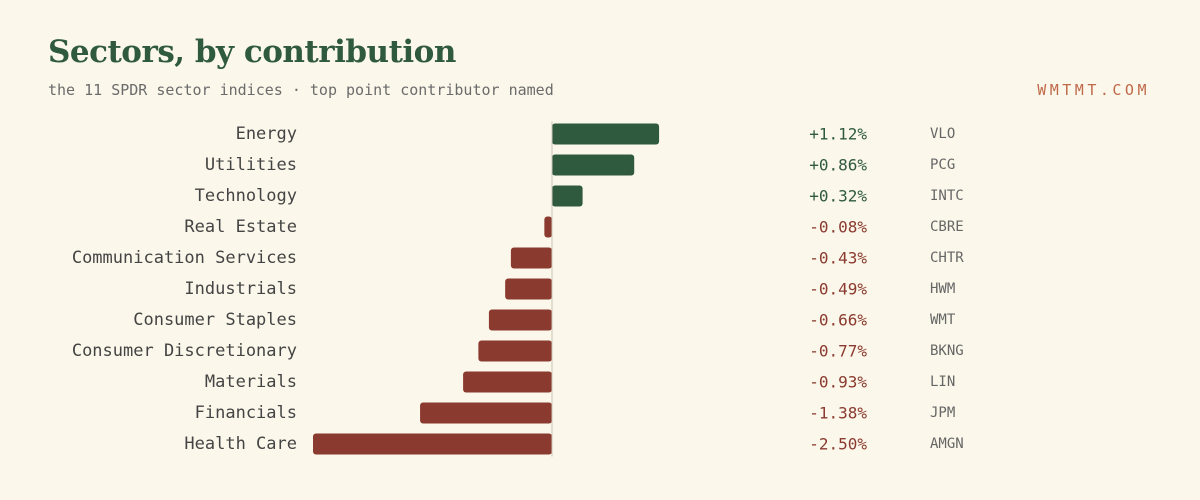 Image resolution: width=1200 pixels, height=500 pixels. Describe the element at coordinates (252, 52) in the screenshot. I see `chart-title: Sectors, by contribution` at that location.